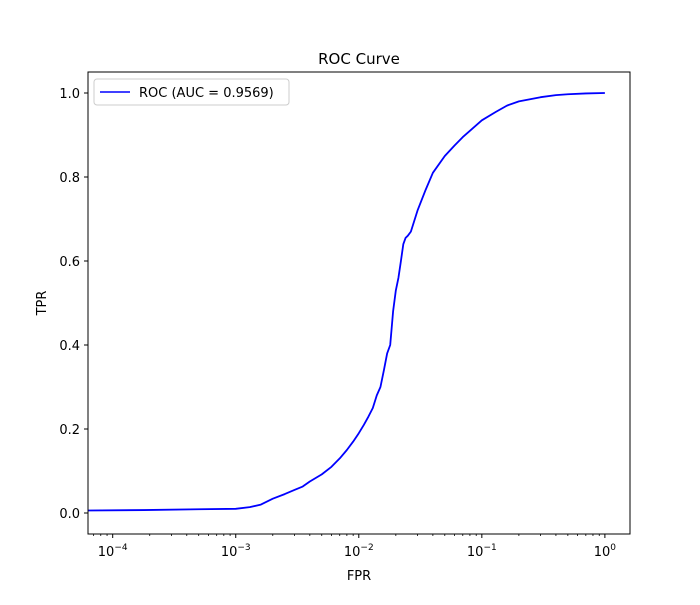 The height and width of the screenshot is (605, 700). Describe the element at coordinates (359, 576) in the screenshot. I see `x-axis-label: FPR` at that location.